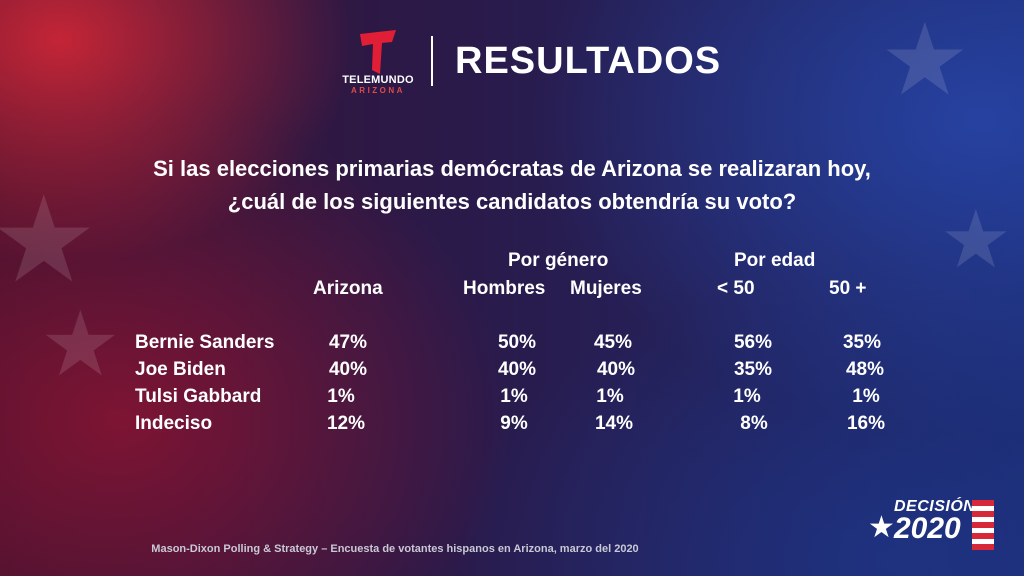 The height and width of the screenshot is (576, 1024). What do you see at coordinates (613, 342) in the screenshot?
I see `table-cell: 45%` at bounding box center [613, 342].